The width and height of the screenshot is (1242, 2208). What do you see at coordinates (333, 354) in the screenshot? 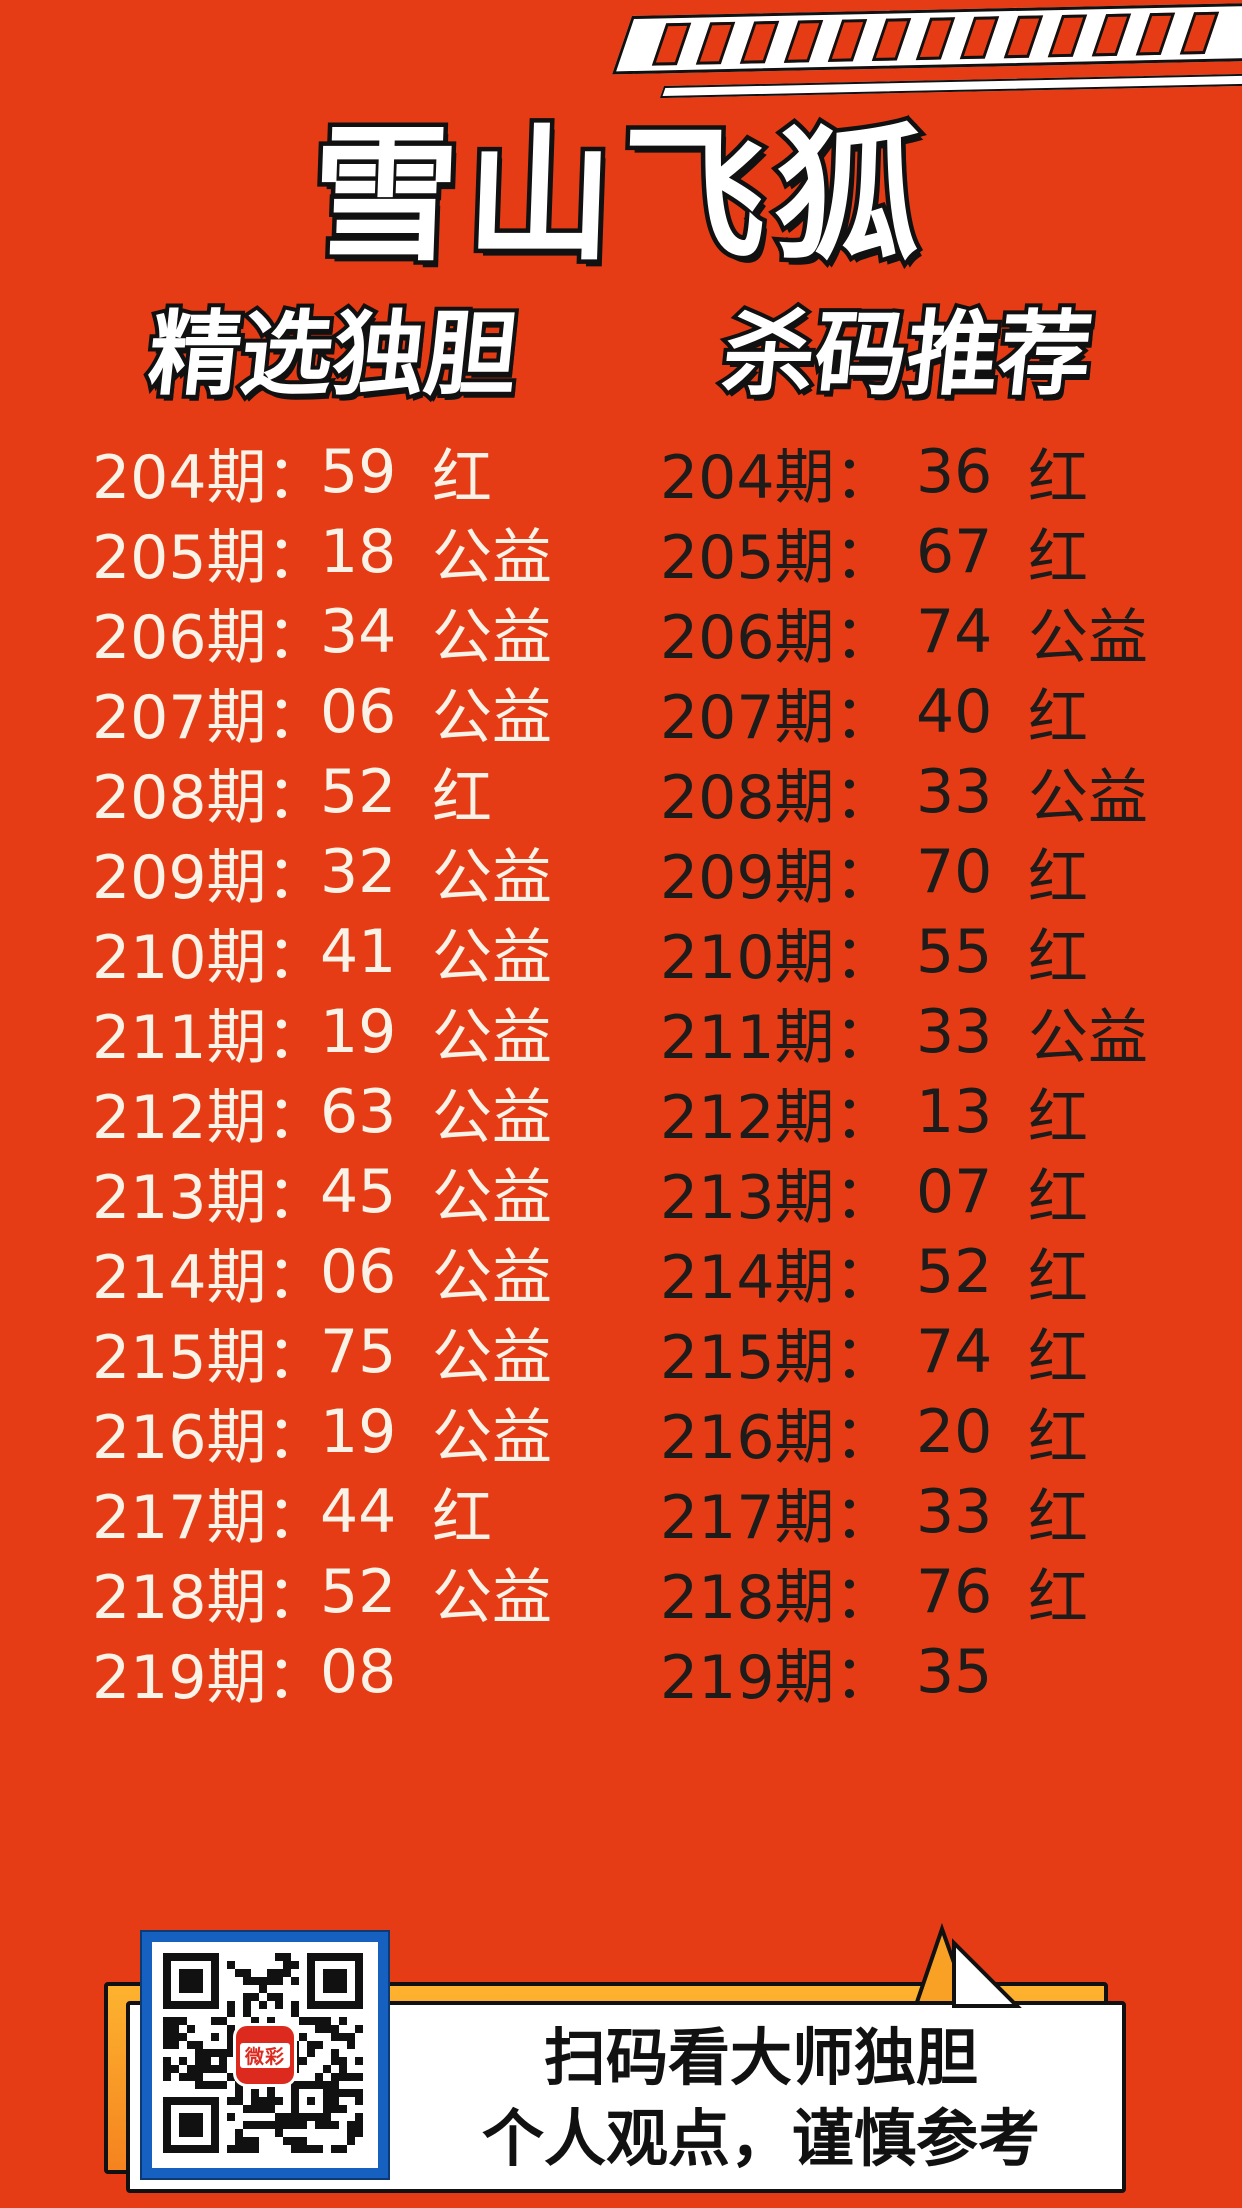
I see `column-header-dan: 精选独胆` at bounding box center [333, 354].